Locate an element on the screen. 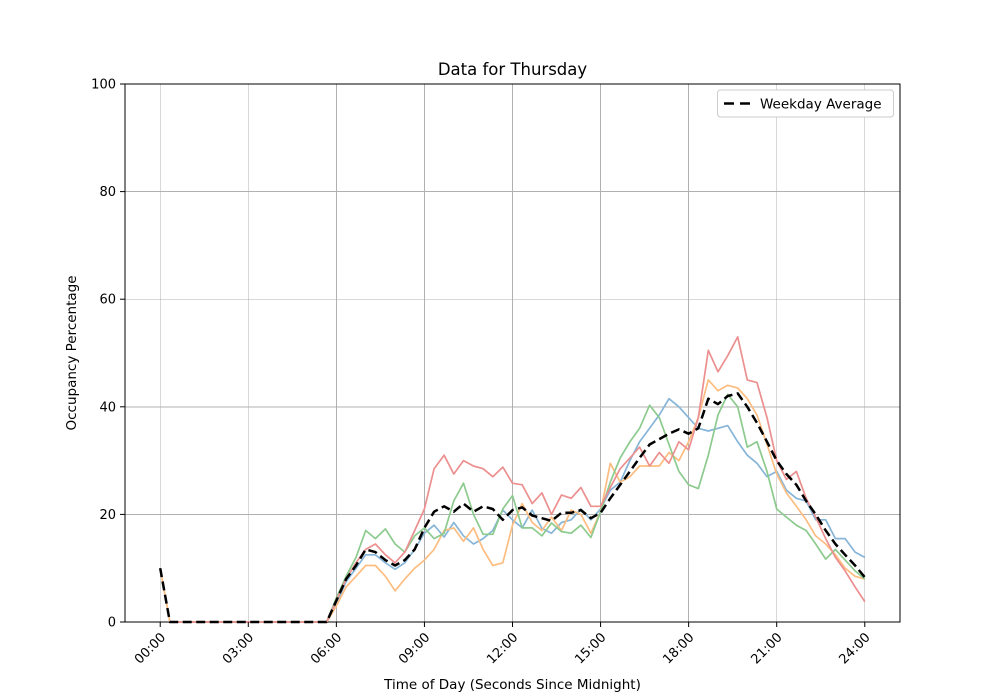  x-tick-label: 18:00 is located at coordinates (678, 648).